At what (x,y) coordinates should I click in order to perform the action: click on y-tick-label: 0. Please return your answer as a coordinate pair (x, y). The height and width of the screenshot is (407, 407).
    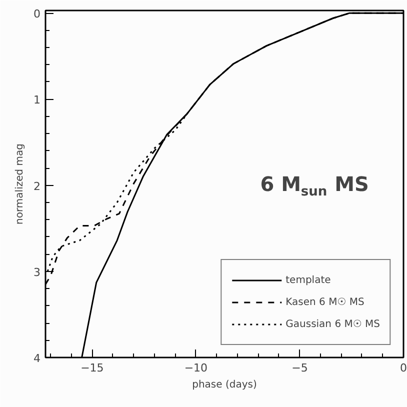
    Looking at the image, I should click on (37, 14).